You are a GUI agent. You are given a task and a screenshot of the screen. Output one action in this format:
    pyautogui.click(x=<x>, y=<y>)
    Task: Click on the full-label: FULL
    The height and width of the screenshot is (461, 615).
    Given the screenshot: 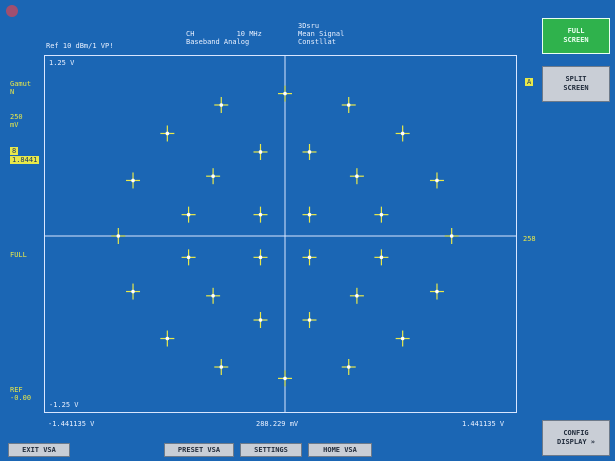 What is the action you would take?
    pyautogui.click(x=18, y=255)
    